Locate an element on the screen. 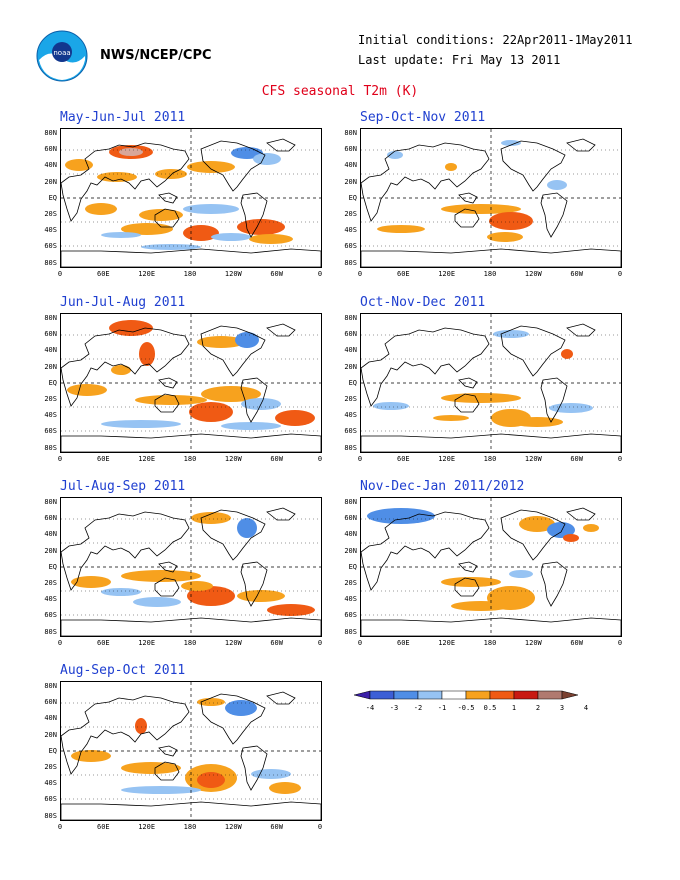 This screenshot has height=880, width=680. colorbar-arrow-right is located at coordinates (570, 695).